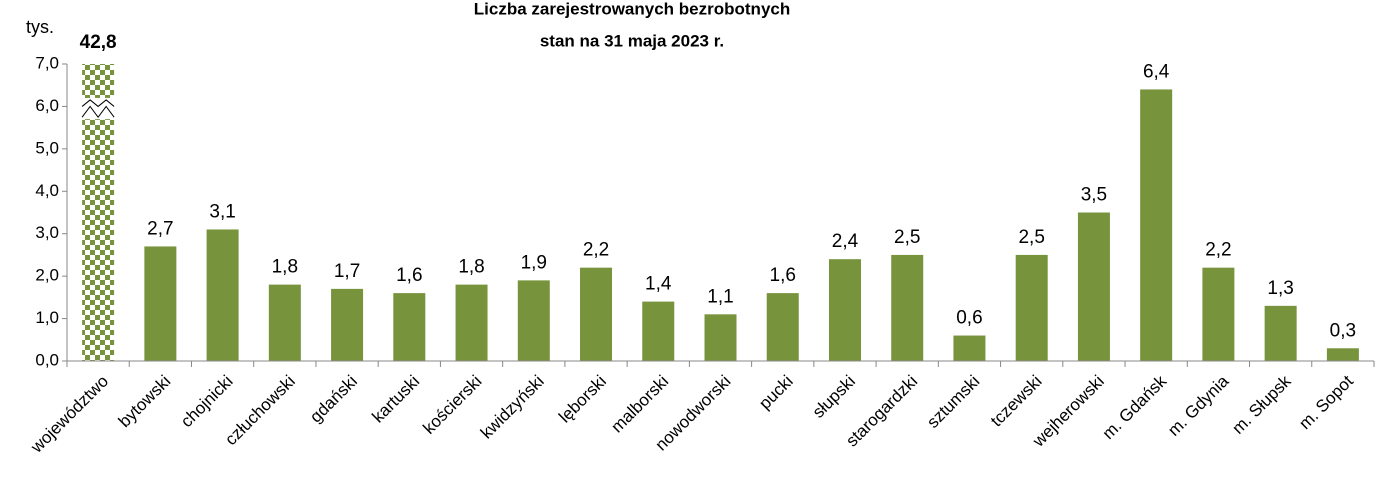 This screenshot has width=1384, height=489. I want to click on x-tick-label: chojnicki, so click(207, 402).